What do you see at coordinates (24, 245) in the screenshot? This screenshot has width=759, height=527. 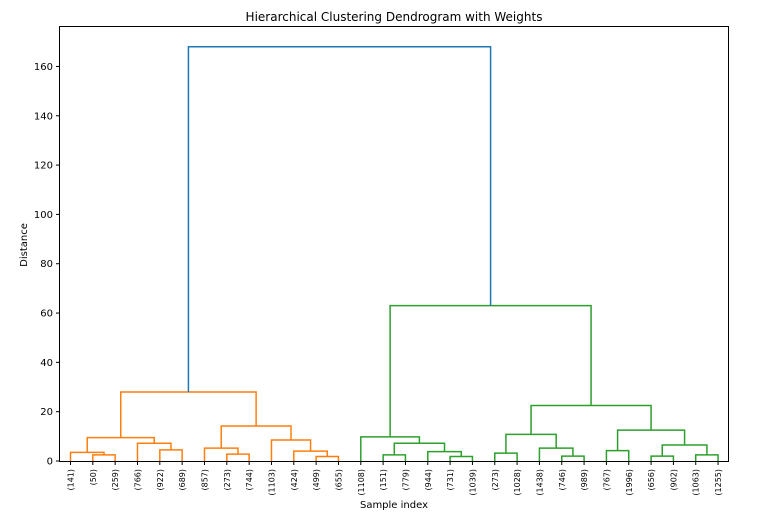 I see `y-axis-label: Distance` at bounding box center [24, 245].